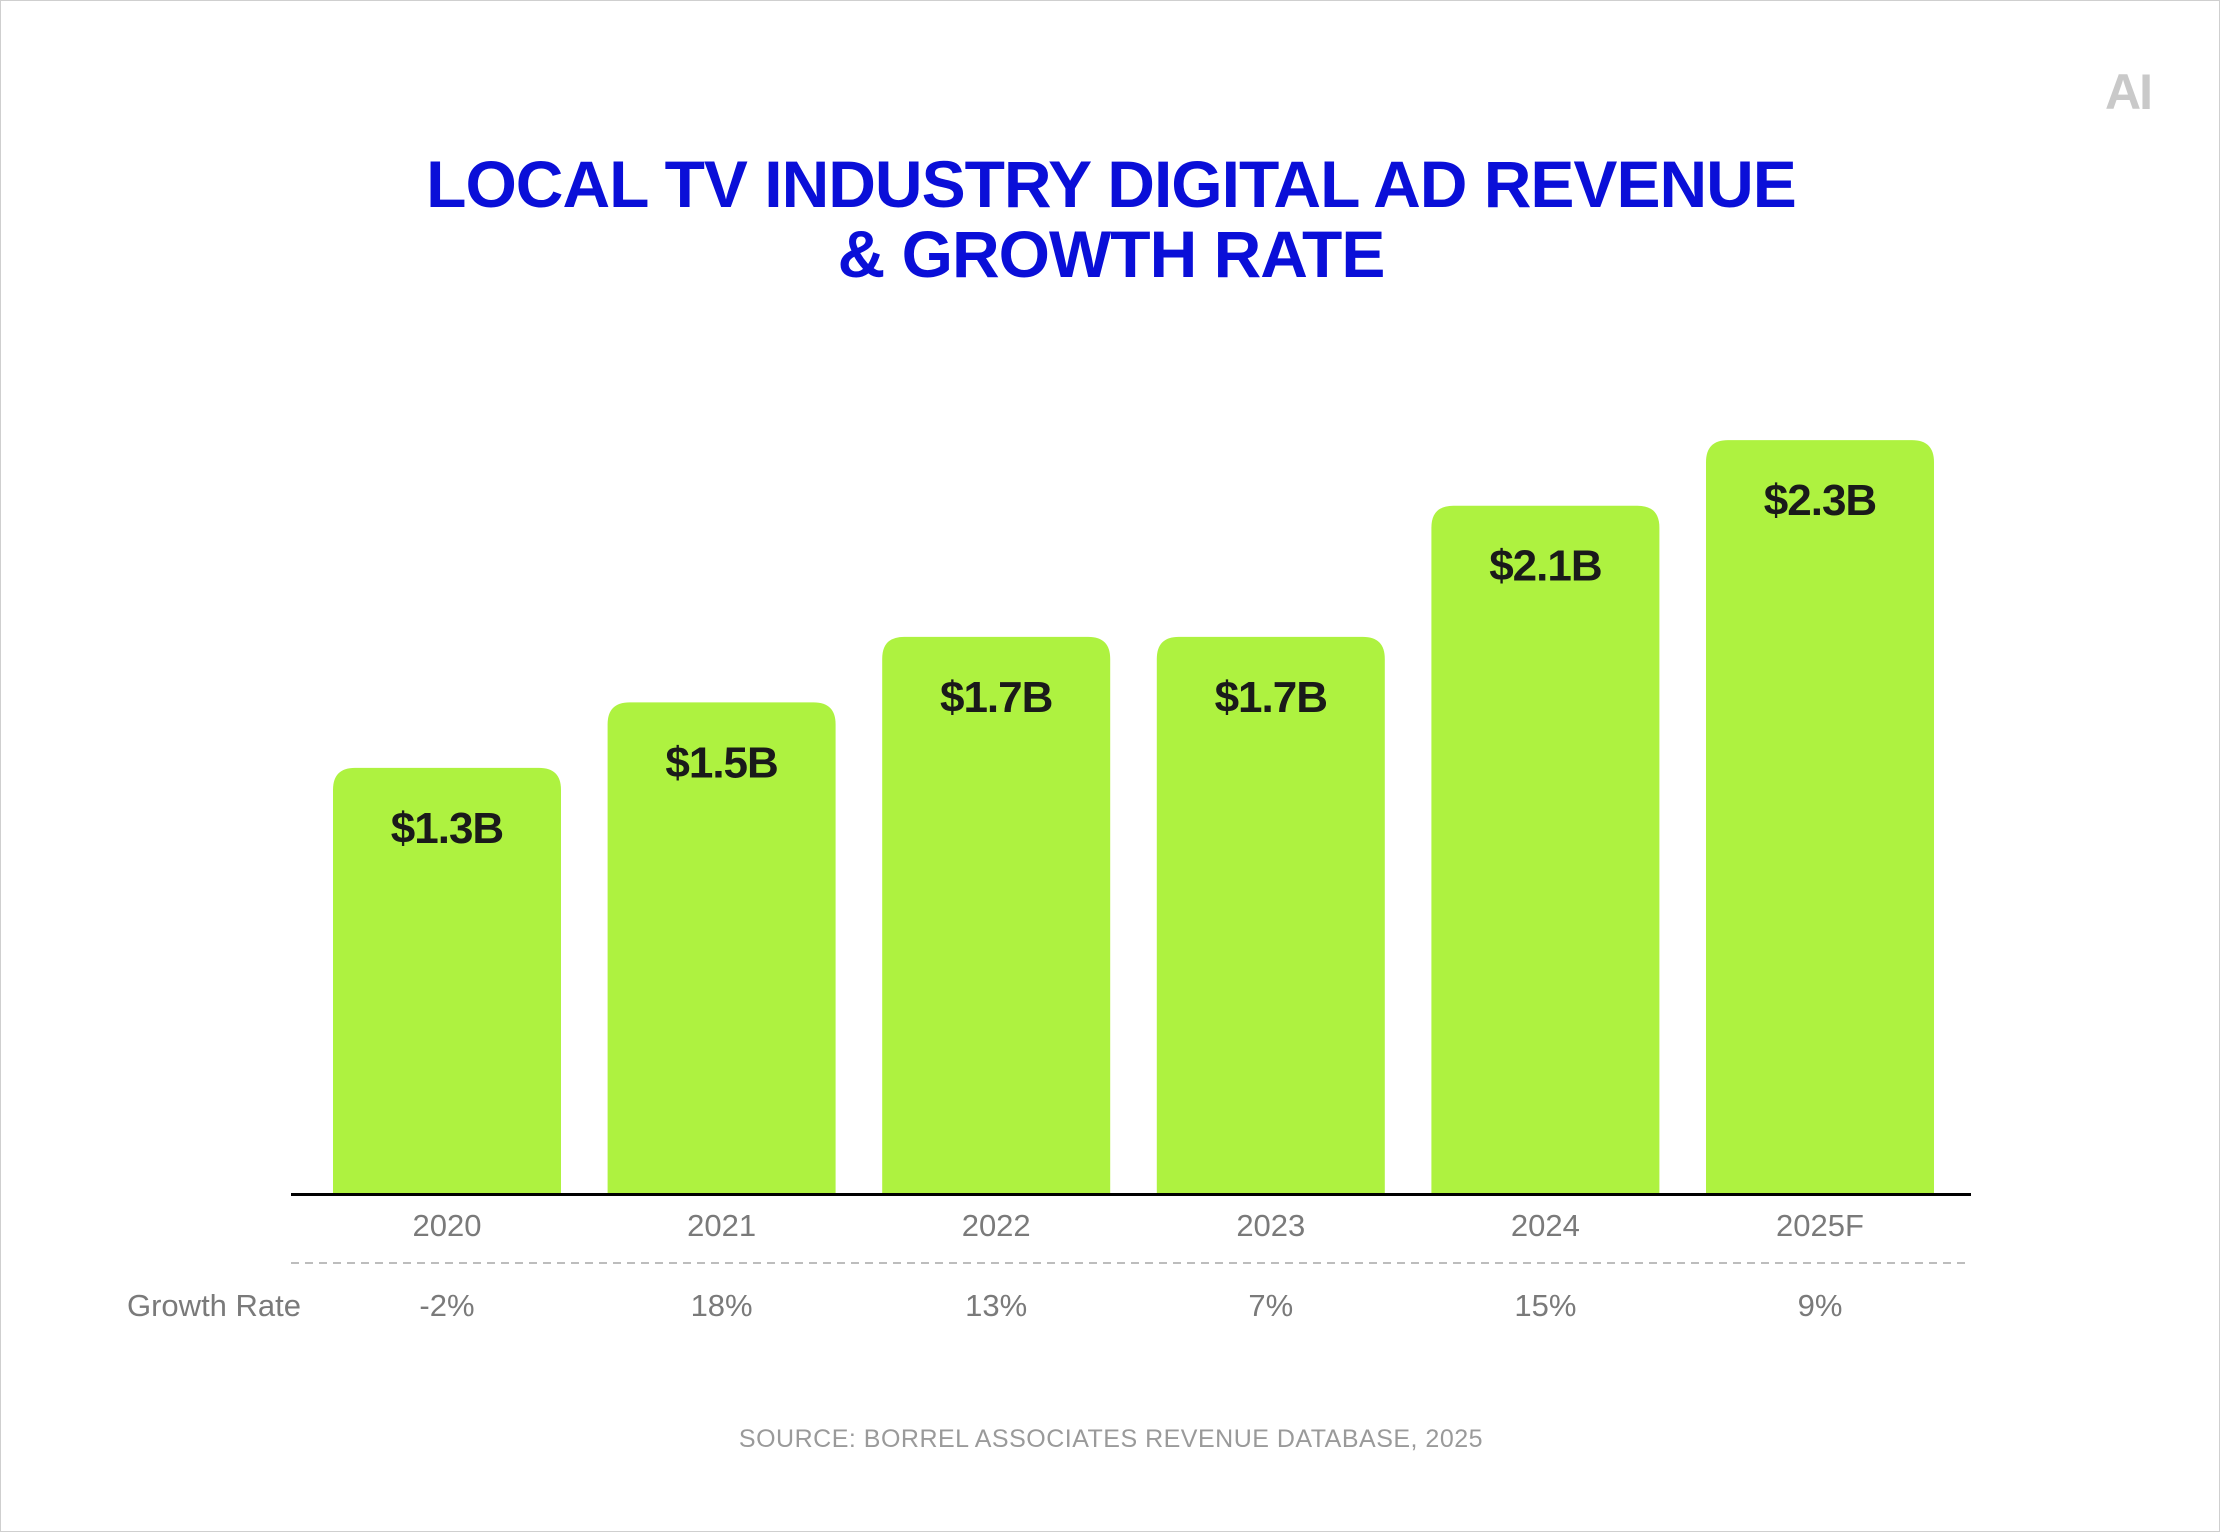 The height and width of the screenshot is (1532, 2220). I want to click on bar-2025F, so click(1820, 817).